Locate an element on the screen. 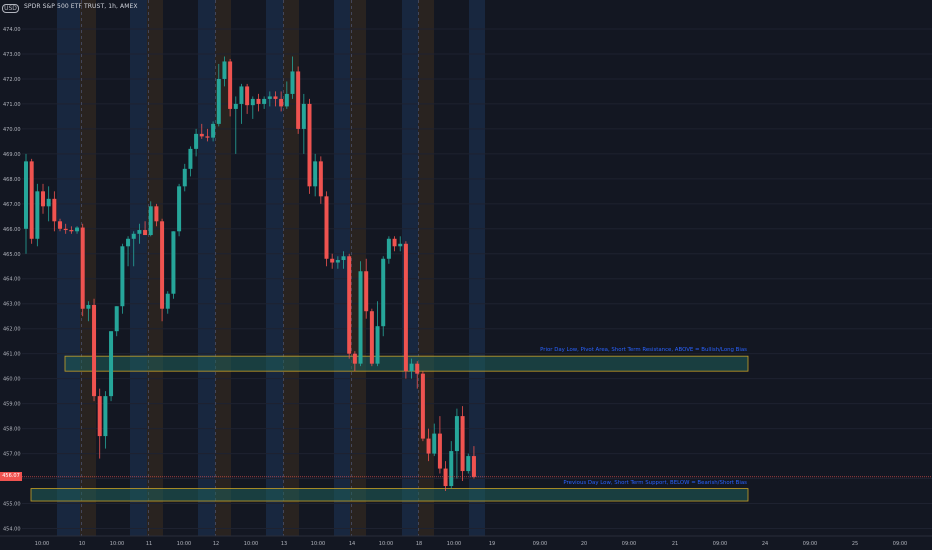  time-tick-label: 21 is located at coordinates (675, 544).